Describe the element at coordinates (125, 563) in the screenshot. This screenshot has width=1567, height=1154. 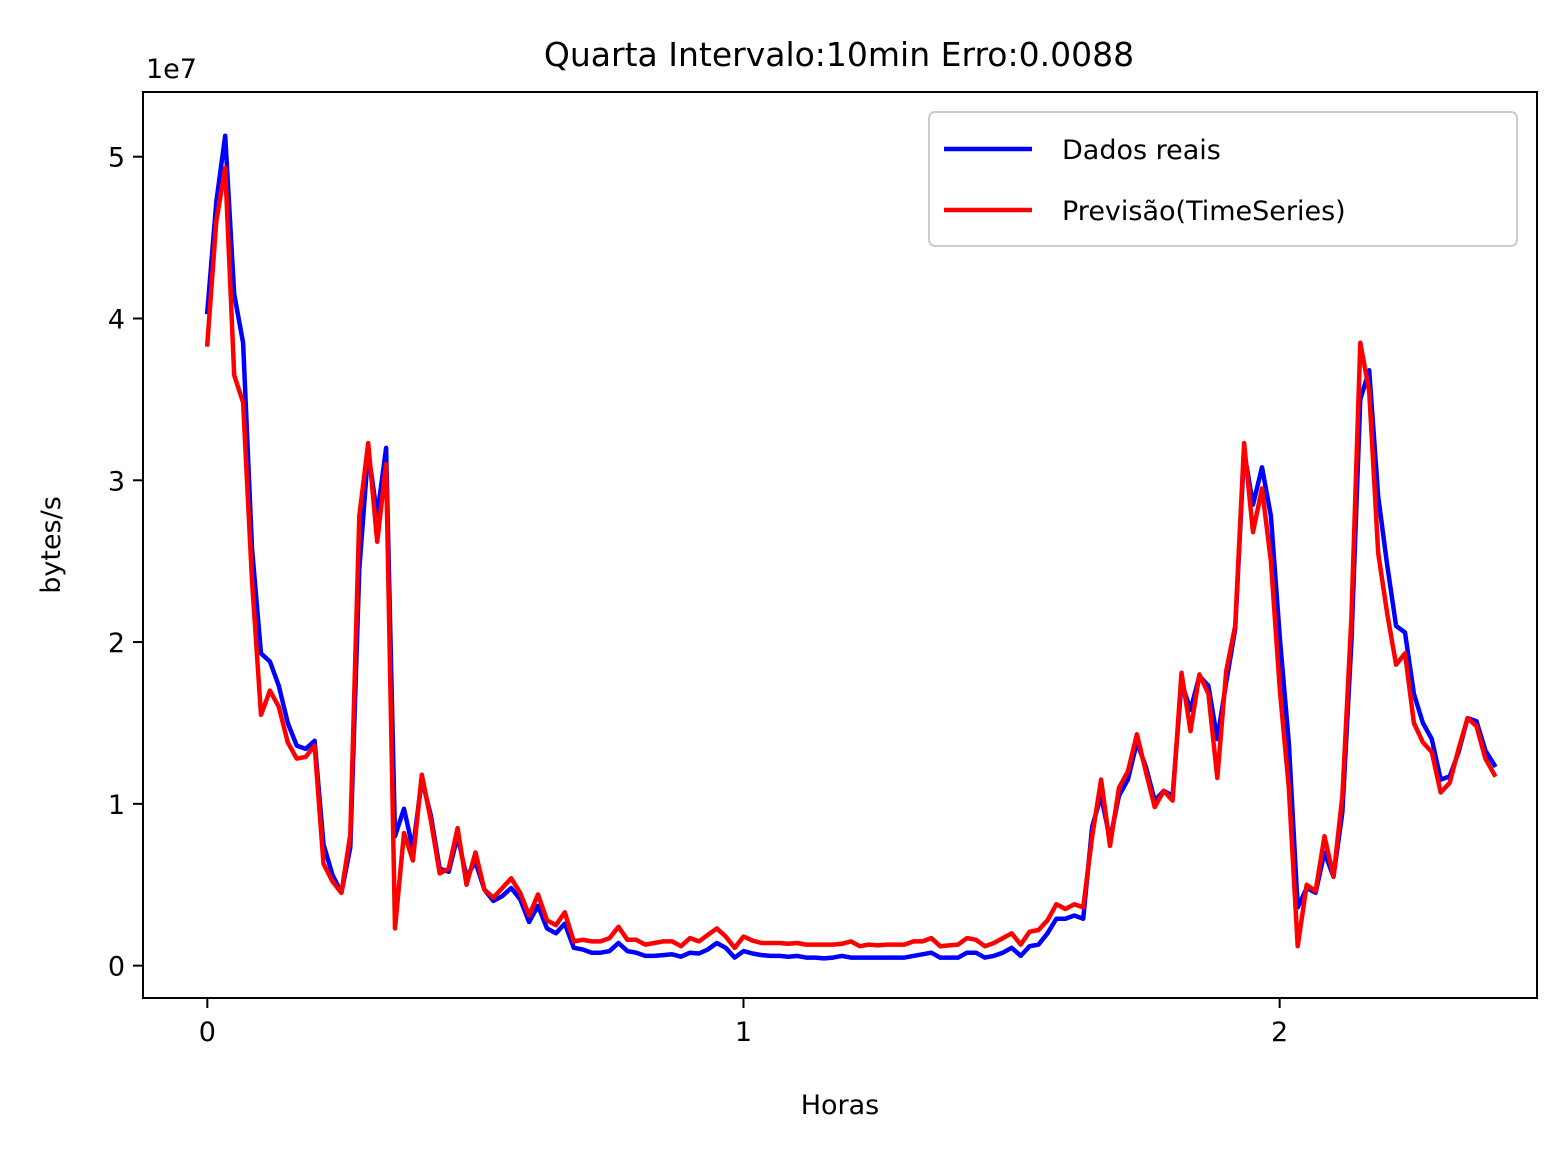
I see `y-axis: 0 1 2 3 4 5` at that location.